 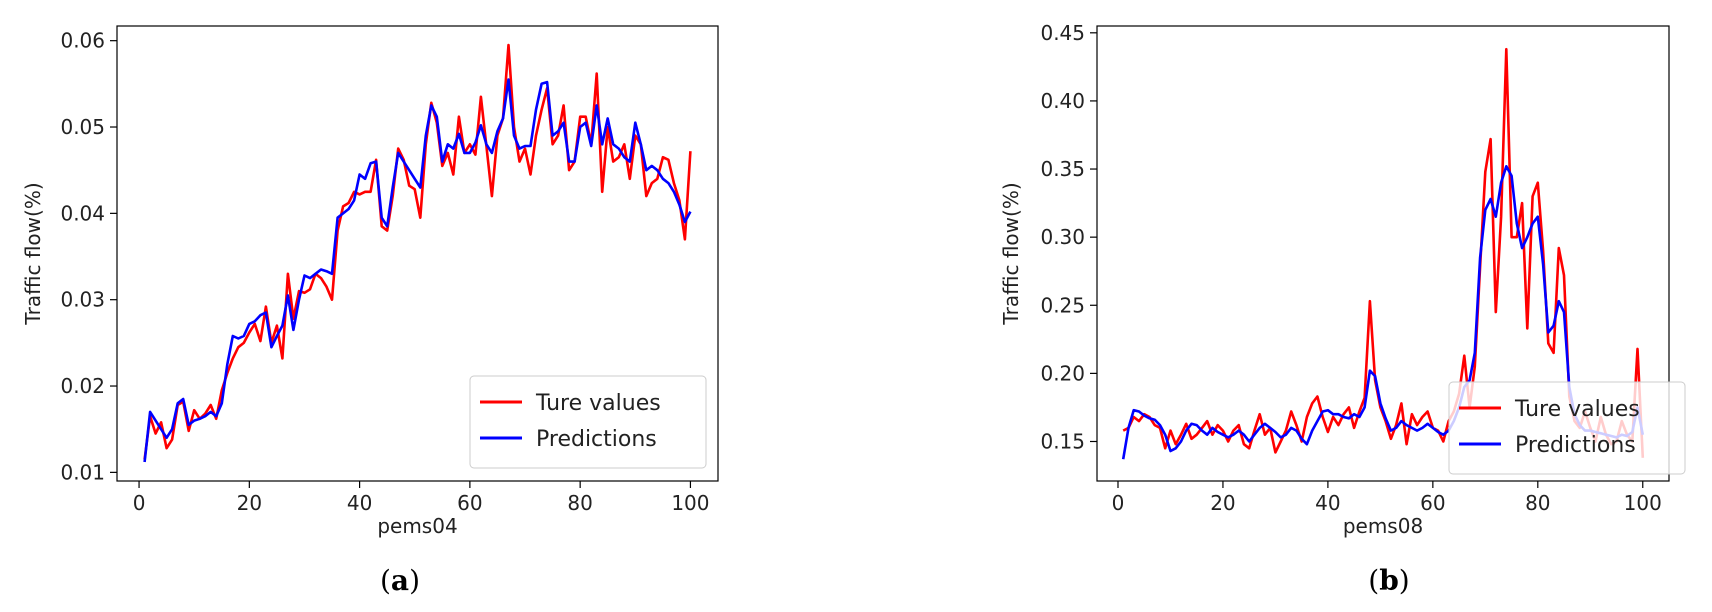 What do you see at coordinates (1062, 441) in the screenshot?
I see `y-tick-label: 0.15` at bounding box center [1062, 441].